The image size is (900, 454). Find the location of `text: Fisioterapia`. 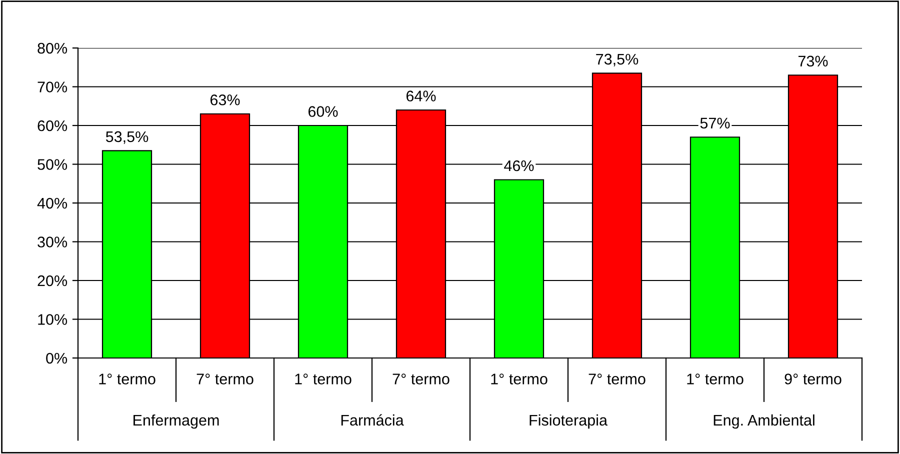

text: Fisioterapia is located at coordinates (569, 421).